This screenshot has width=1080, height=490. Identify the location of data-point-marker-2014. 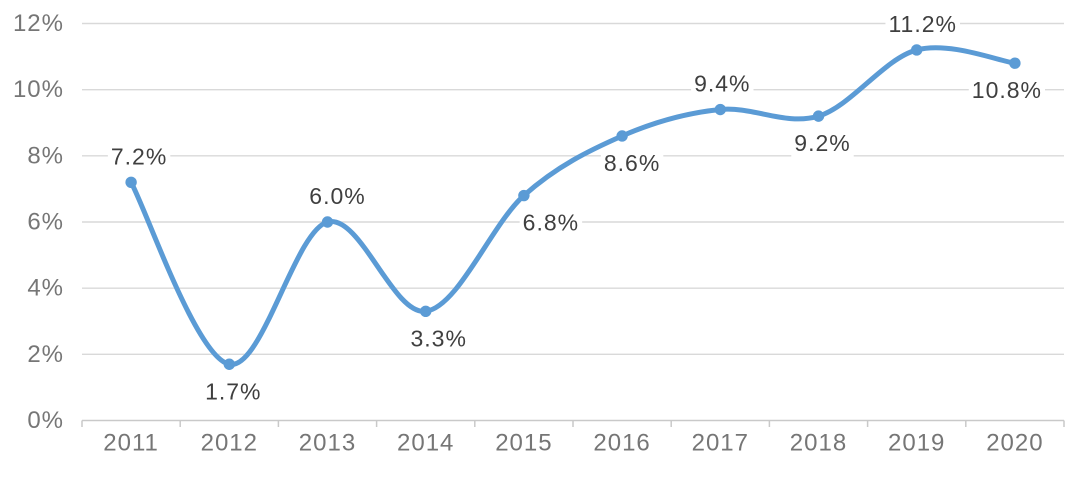
(426, 311).